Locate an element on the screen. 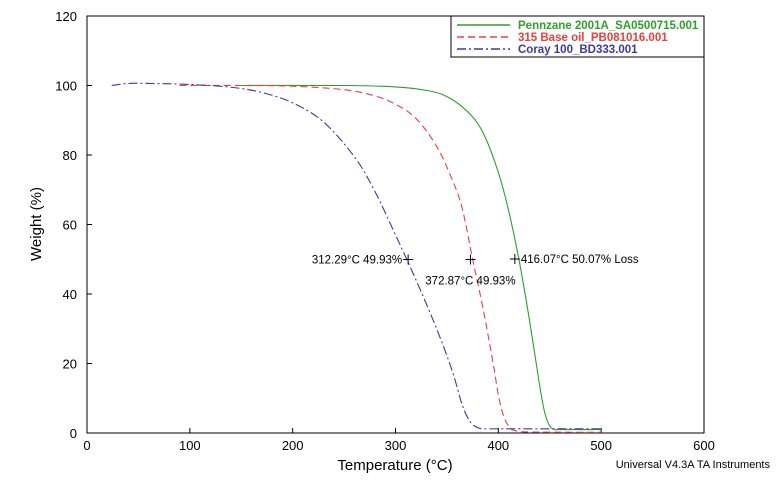 This screenshot has width=776, height=486. x-axis-title: Temperature (°C) is located at coordinates (394, 465).